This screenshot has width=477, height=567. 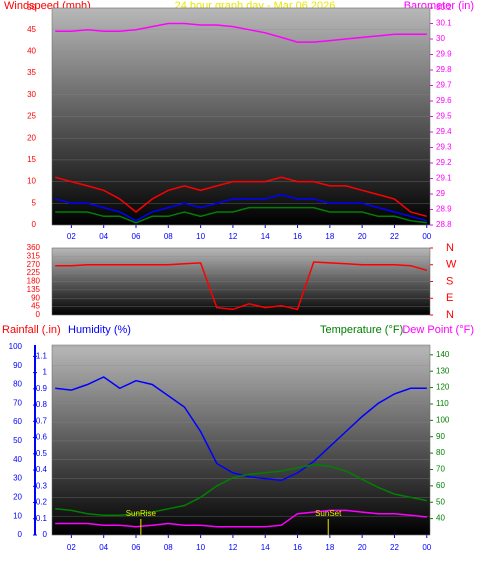 I want to click on y-tick-label: 20, so click(x=17, y=496).